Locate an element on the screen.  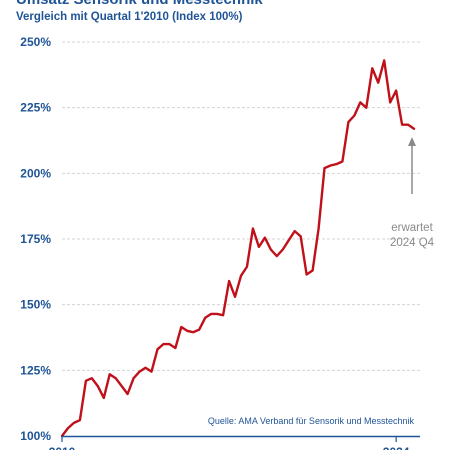
y-tick-label: 175% is located at coordinates (35, 239).